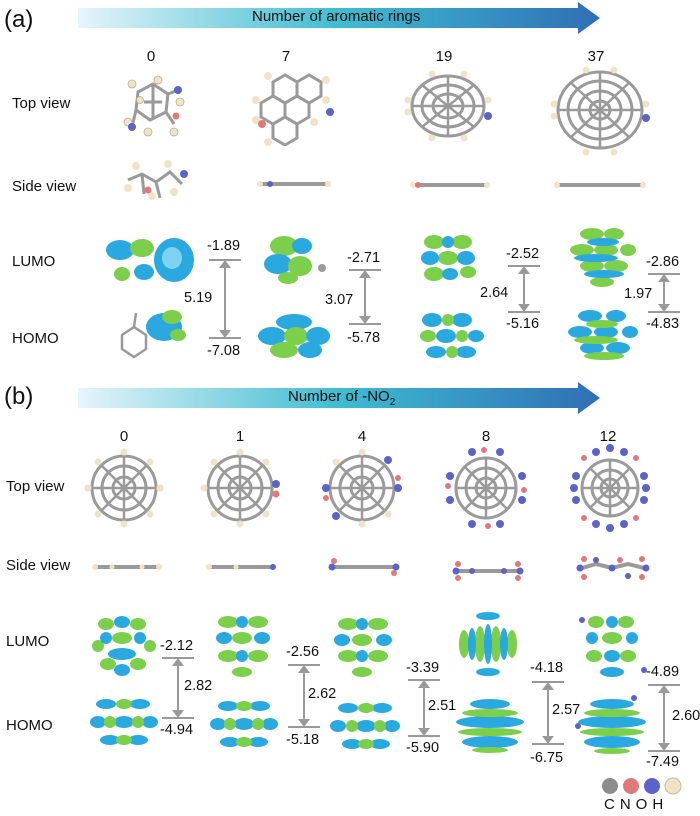  Describe the element at coordinates (29, 725) in the screenshot. I see `row-label-b-homo: HOMO` at that location.